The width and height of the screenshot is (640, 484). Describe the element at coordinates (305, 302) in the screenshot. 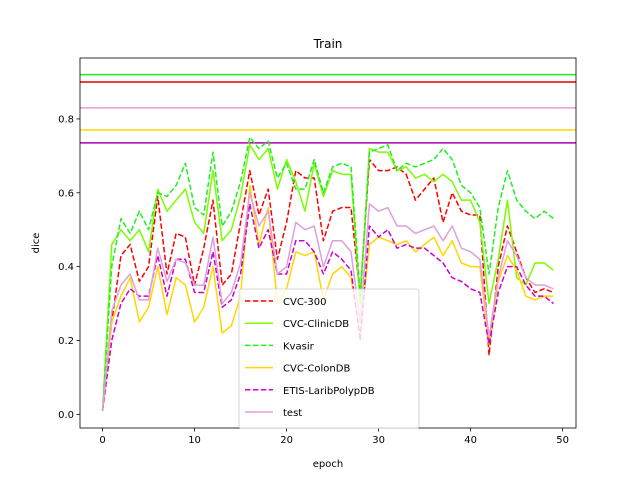

I see `legend-label-cvc-300: CVC-300` at that location.